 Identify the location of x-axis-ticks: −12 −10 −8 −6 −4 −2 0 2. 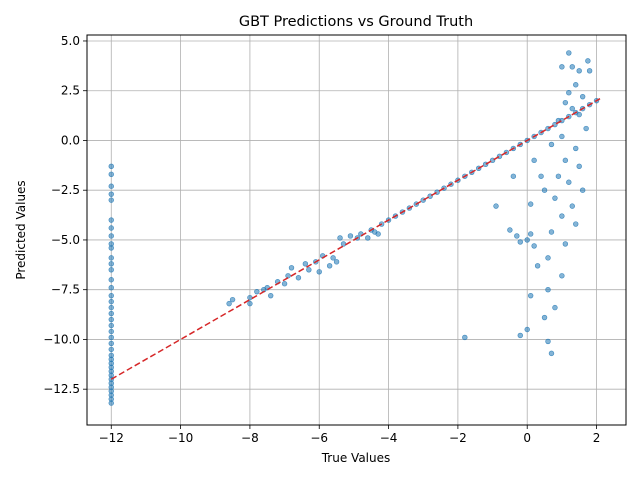
(350, 435).